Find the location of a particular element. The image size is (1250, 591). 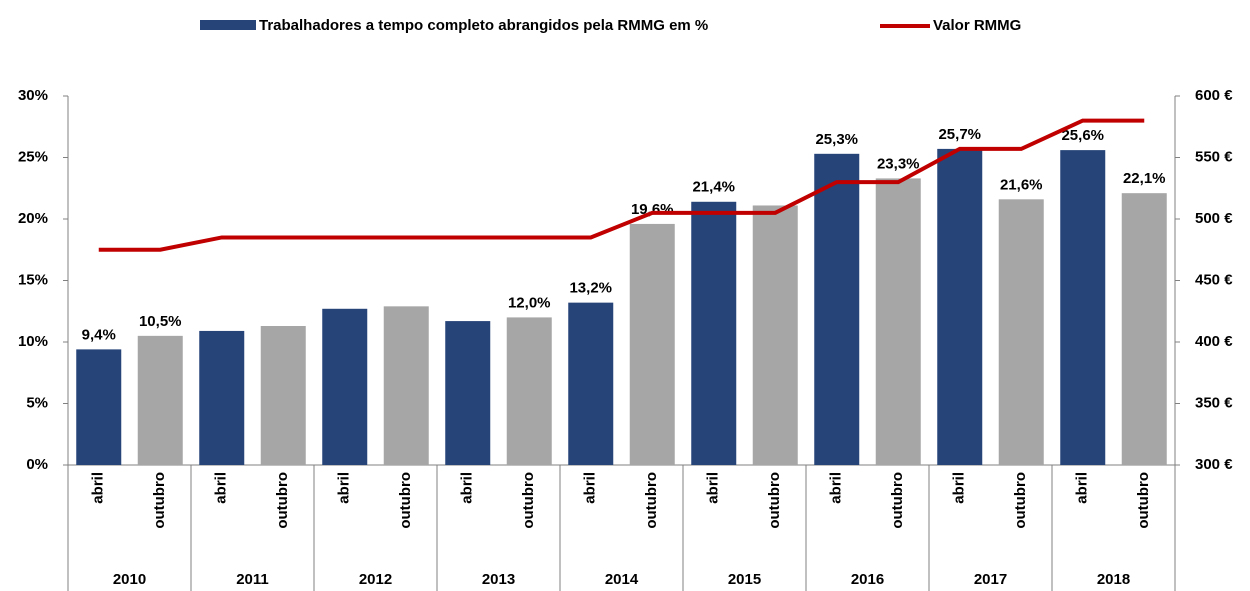

value-label: 10,5% is located at coordinates (160, 321).